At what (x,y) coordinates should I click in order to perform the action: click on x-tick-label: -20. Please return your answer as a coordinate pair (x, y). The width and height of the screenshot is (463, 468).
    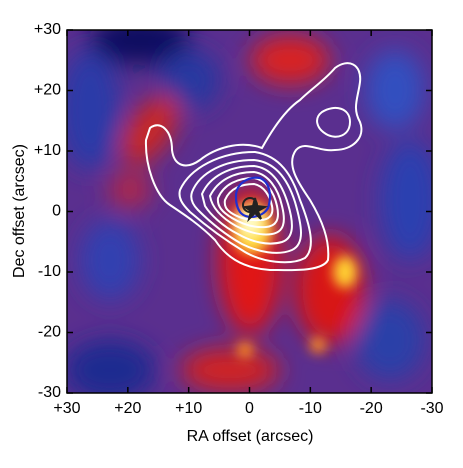
    Looking at the image, I should click on (371, 408).